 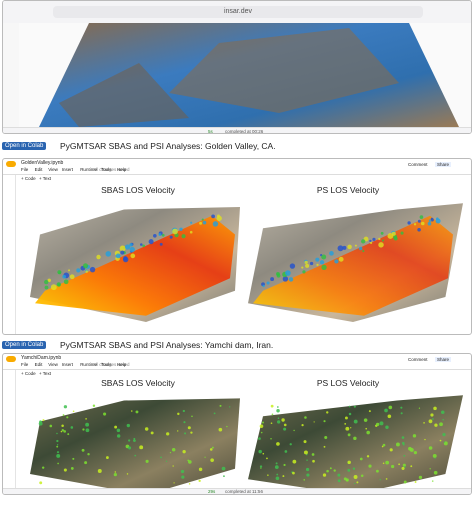 I want to click on status-bar: 5s completed at 00:26, so click(x=237, y=130).